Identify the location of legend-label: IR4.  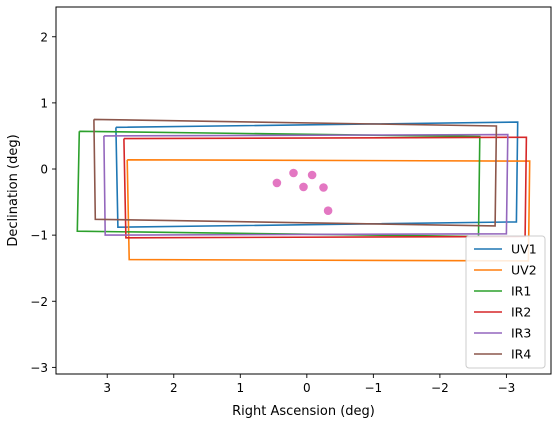
(521, 354).